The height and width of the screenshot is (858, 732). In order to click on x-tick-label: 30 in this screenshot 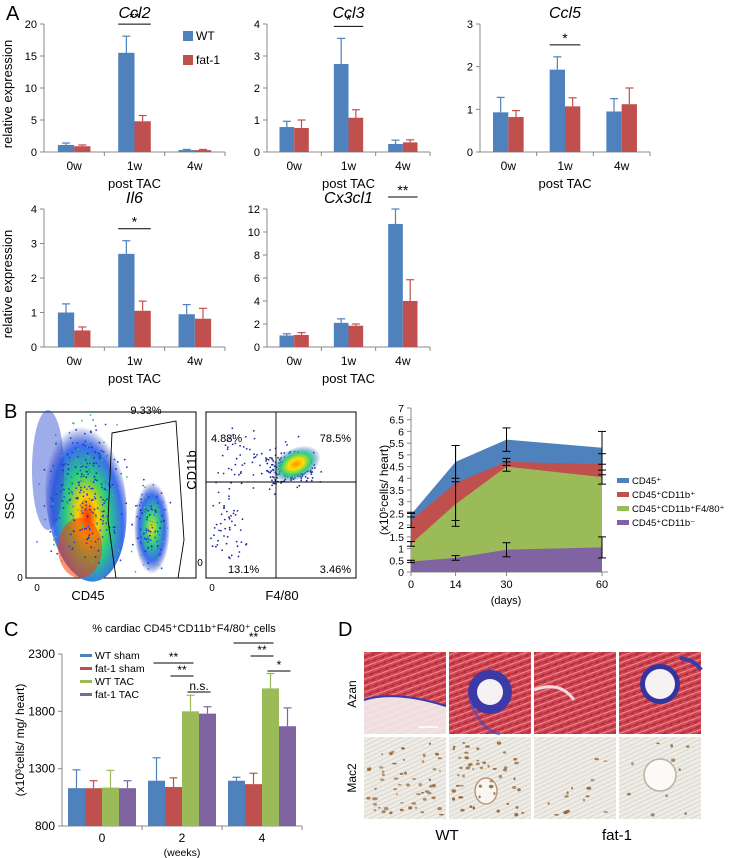, I will do `click(506, 585)`.